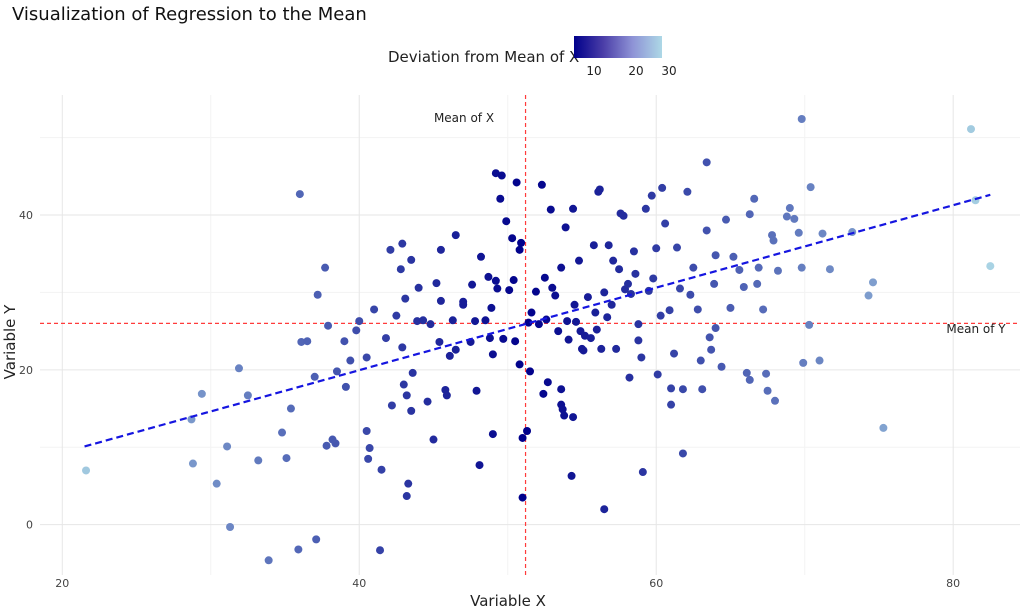 The image size is (1024, 612). I want to click on legend-tick-30: 30, so click(669, 71).